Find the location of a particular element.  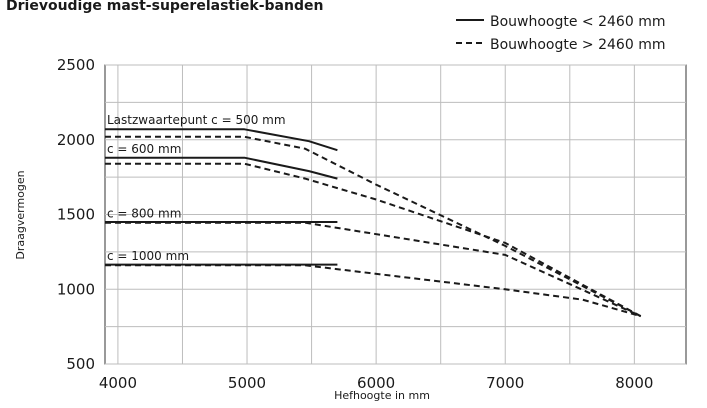

x-tick-label: 5000 is located at coordinates (247, 383).